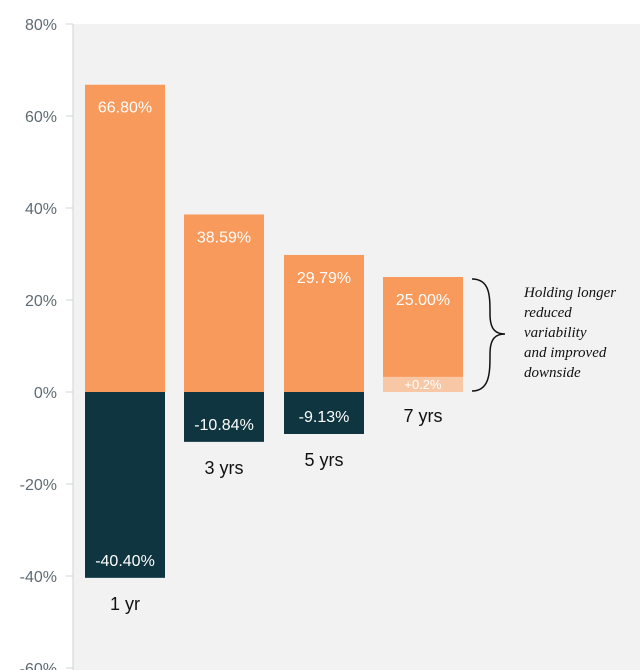  What do you see at coordinates (555, 333) in the screenshot?
I see `annotation-line: variability` at bounding box center [555, 333].